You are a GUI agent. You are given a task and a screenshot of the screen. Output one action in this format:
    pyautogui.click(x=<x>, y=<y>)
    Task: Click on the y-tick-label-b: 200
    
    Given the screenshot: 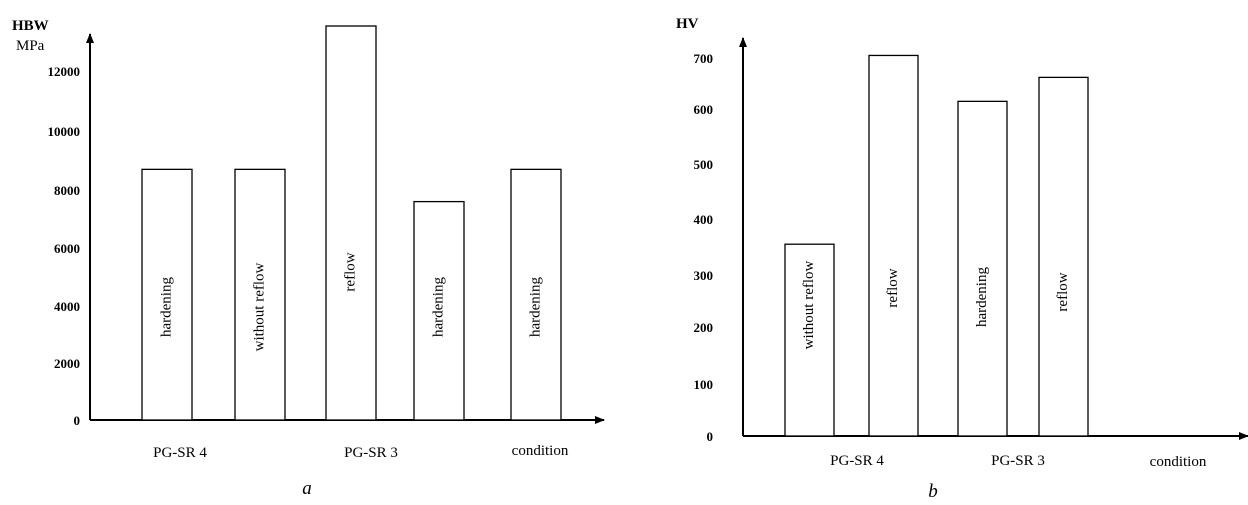 What is the action you would take?
    pyautogui.click(x=704, y=327)
    